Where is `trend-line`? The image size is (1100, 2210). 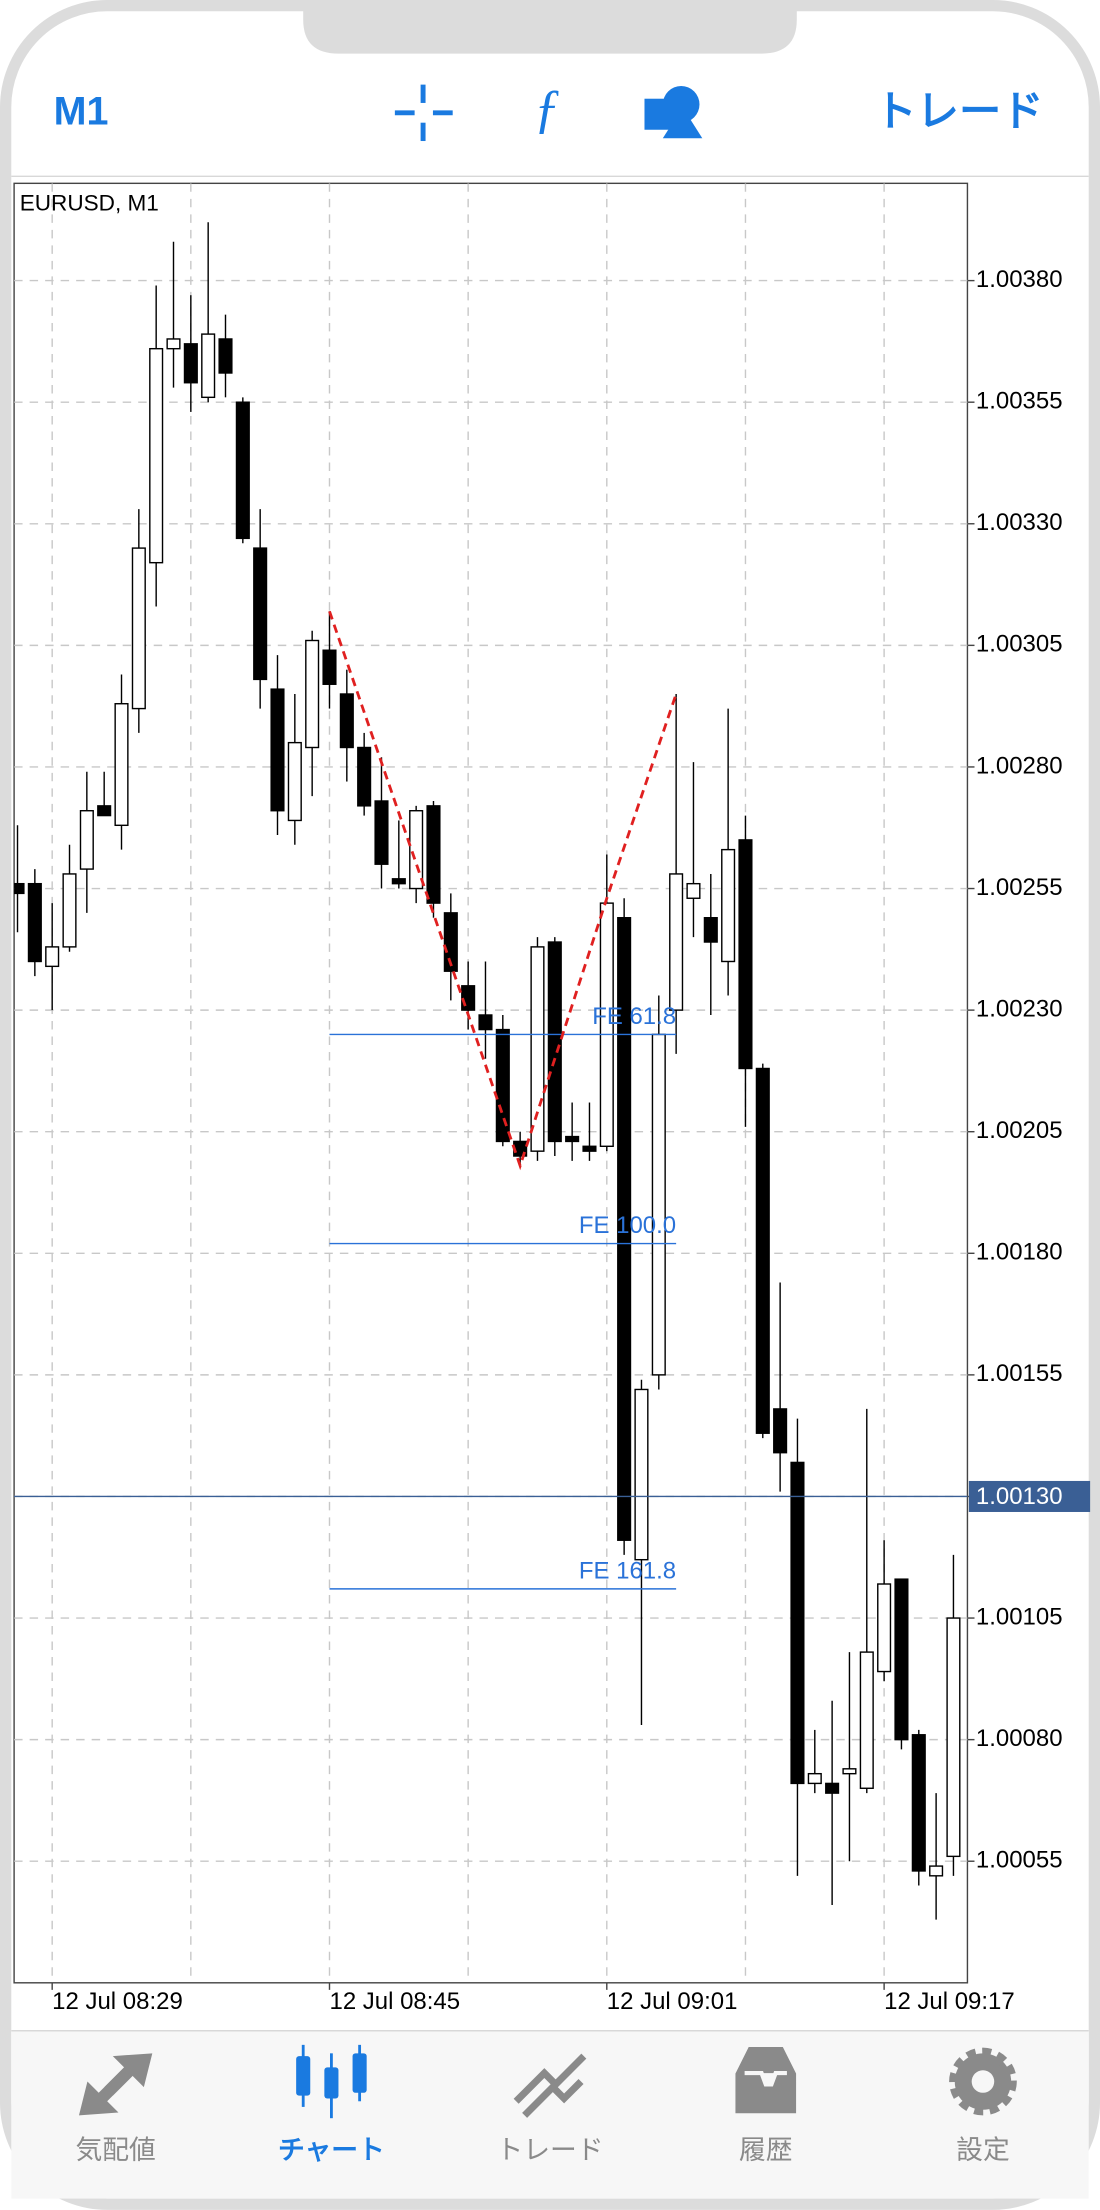
trend-line is located at coordinates (503, 890).